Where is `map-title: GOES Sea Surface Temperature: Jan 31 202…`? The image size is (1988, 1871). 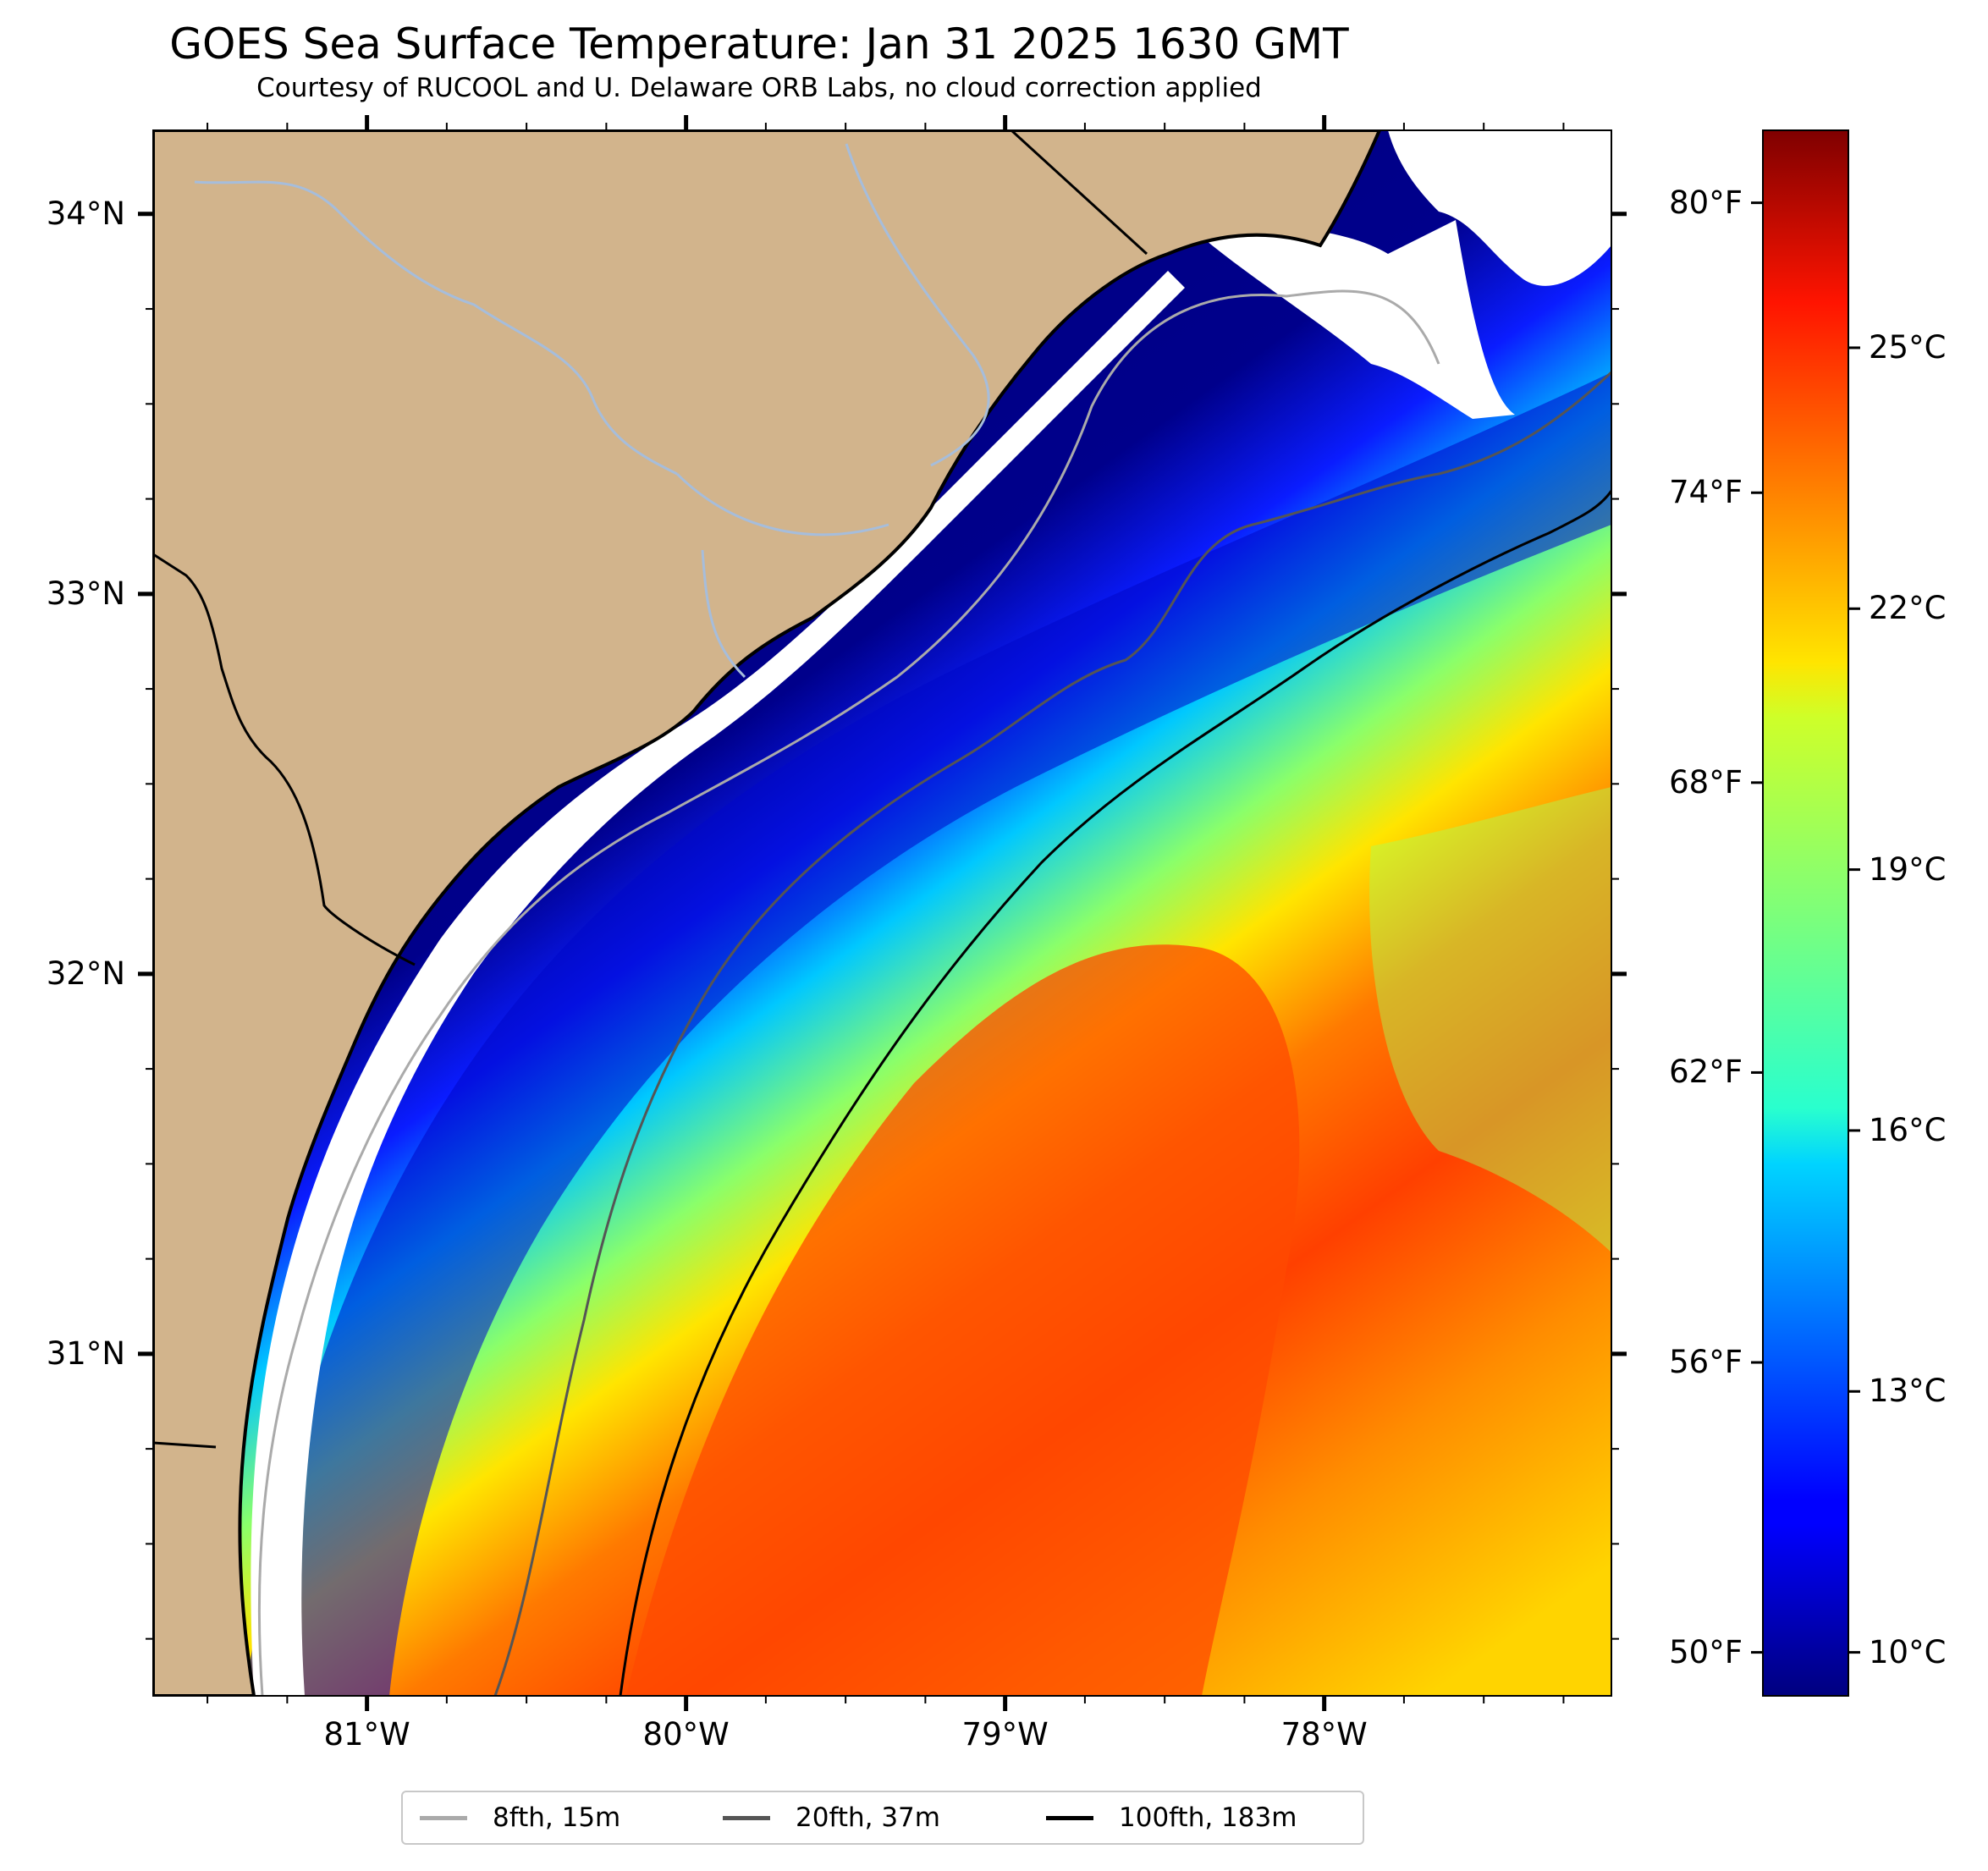 map-title: GOES Sea Surface Temperature: Jan 31 202… is located at coordinates (759, 44).